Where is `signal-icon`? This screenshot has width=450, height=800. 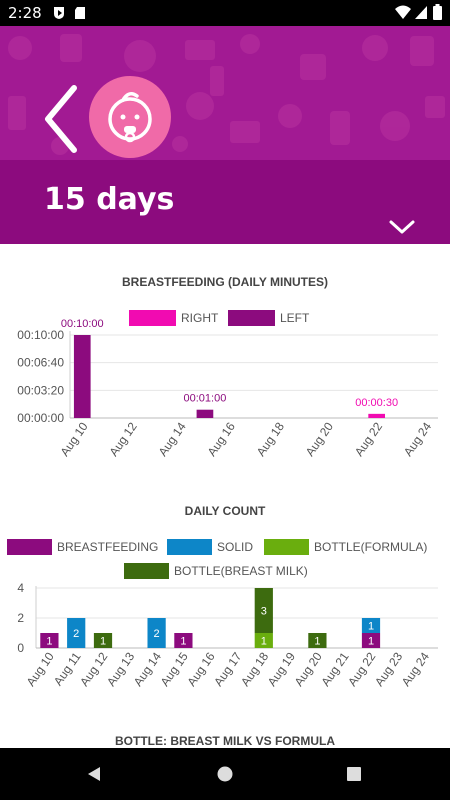 signal-icon is located at coordinates (421, 12).